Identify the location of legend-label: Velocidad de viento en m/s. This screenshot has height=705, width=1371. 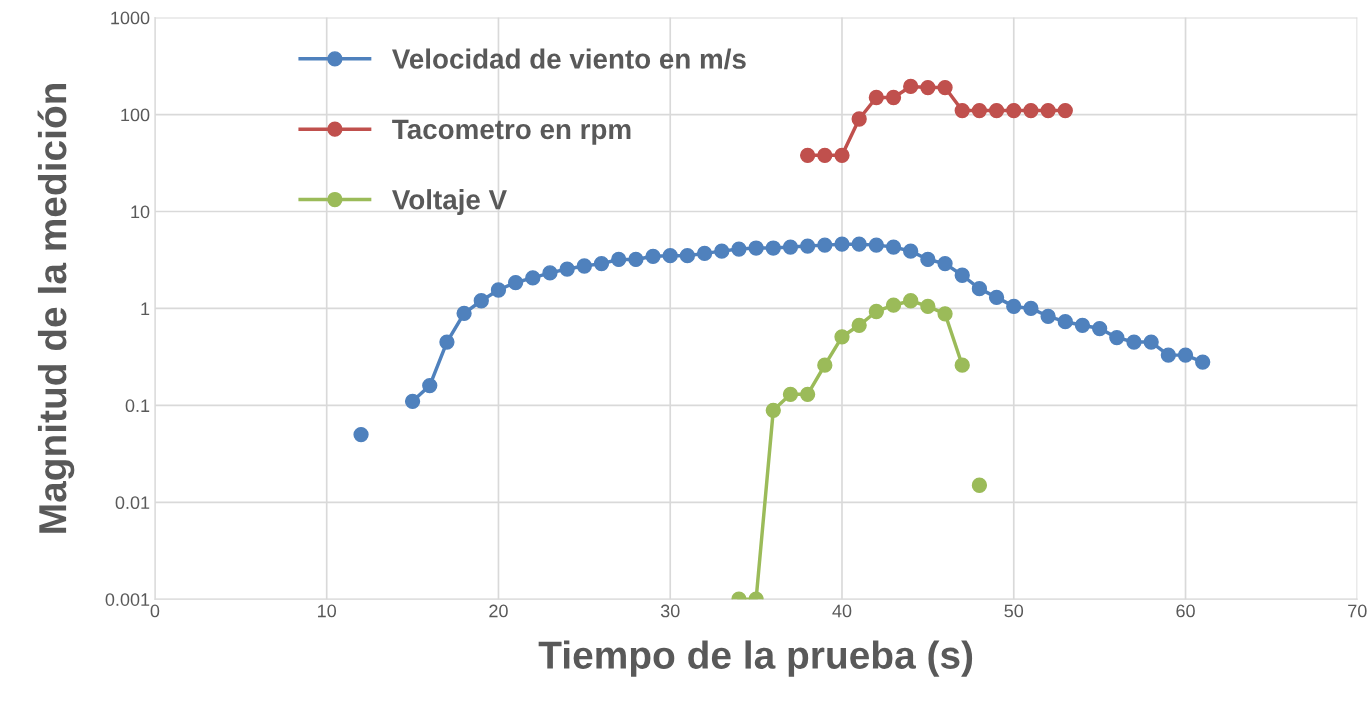
(569, 59).